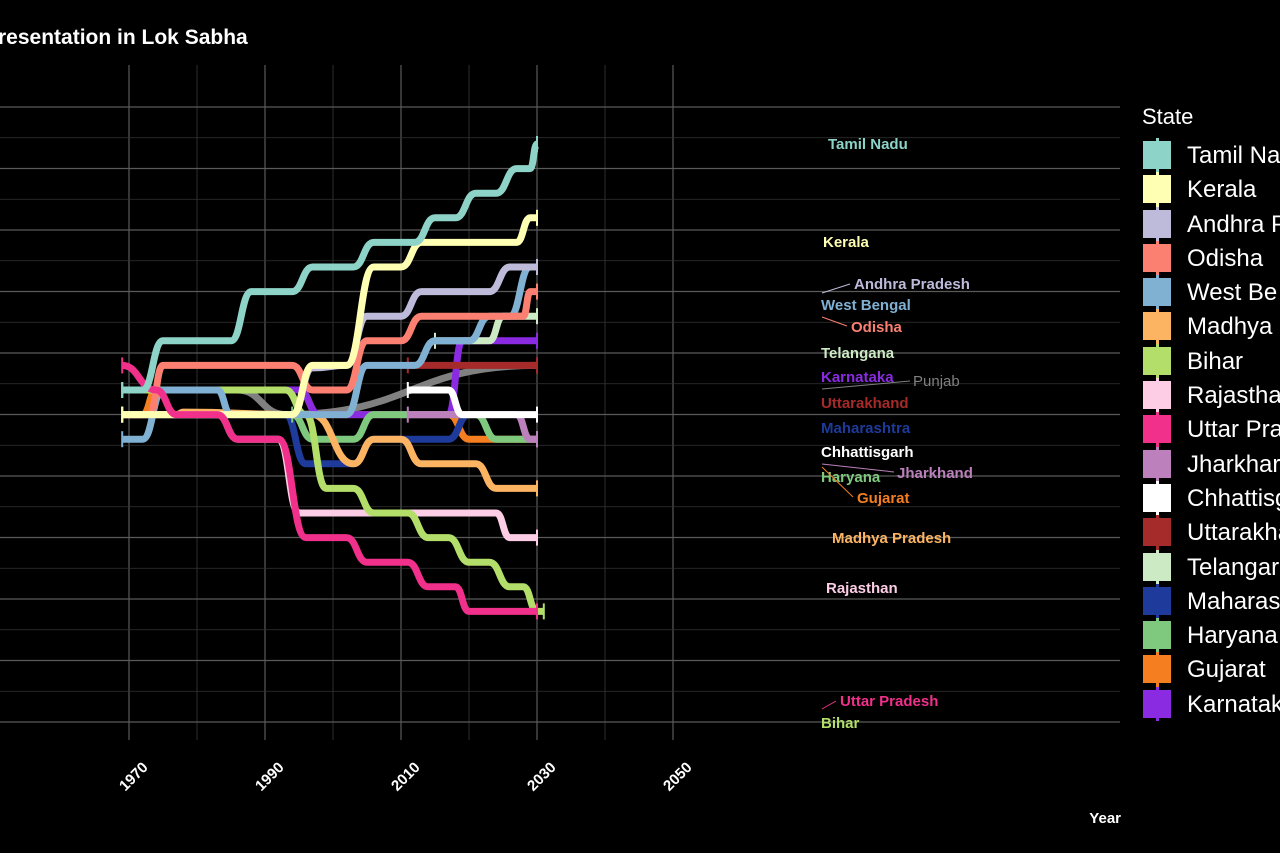 This screenshot has width=1280, height=853. I want to click on x-tick-label-2030: 2030, so click(542, 777).